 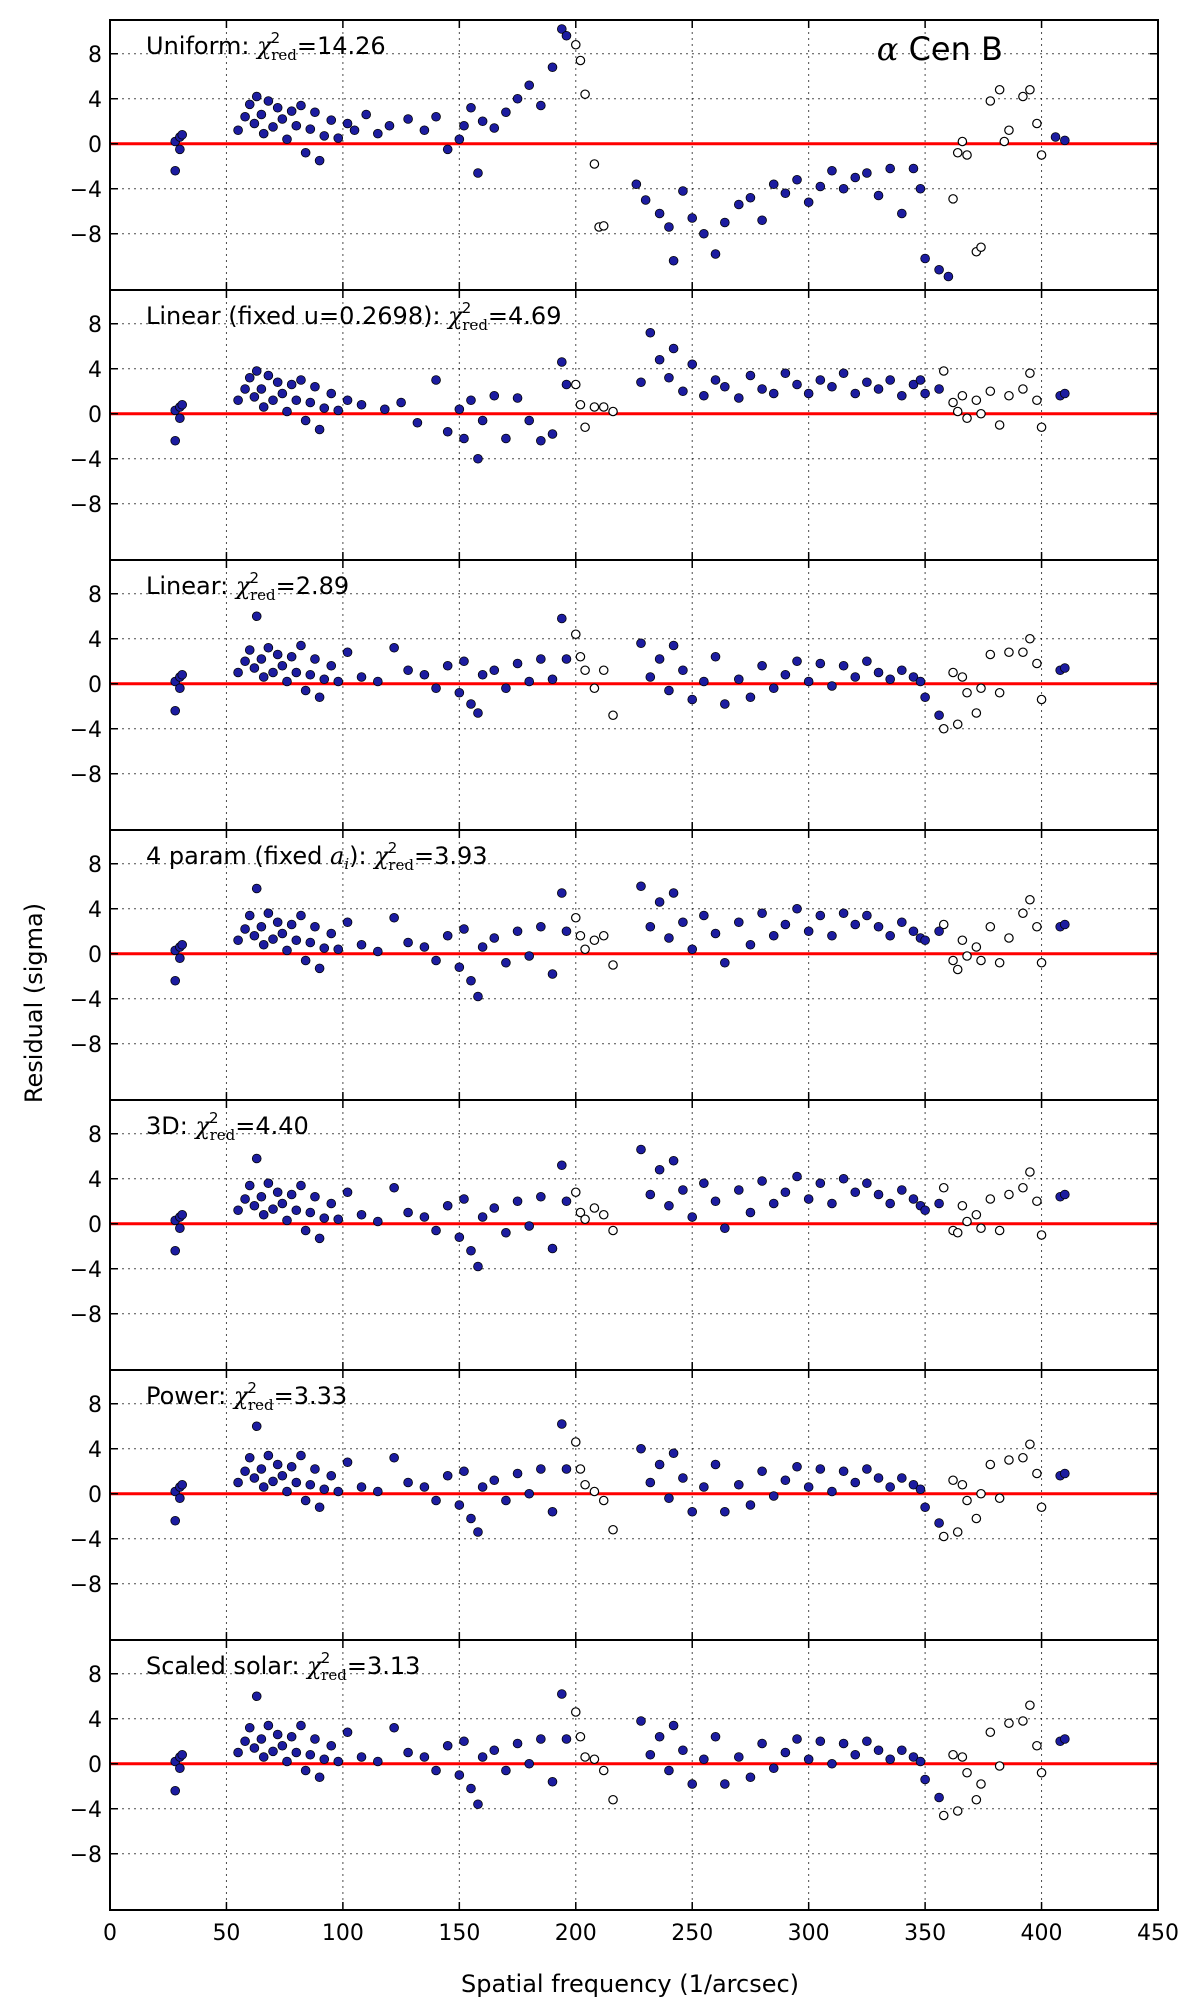 What do you see at coordinates (110, 1933) in the screenshot?
I see `x-tick-label: 0` at bounding box center [110, 1933].